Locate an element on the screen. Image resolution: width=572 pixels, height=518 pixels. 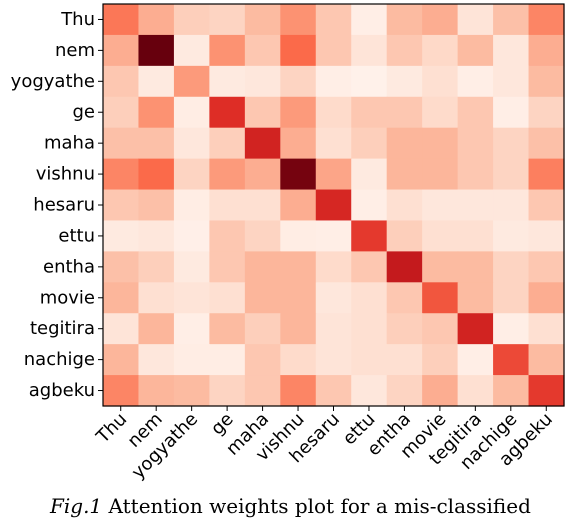
y-tick-label: maha is located at coordinates (69, 143).